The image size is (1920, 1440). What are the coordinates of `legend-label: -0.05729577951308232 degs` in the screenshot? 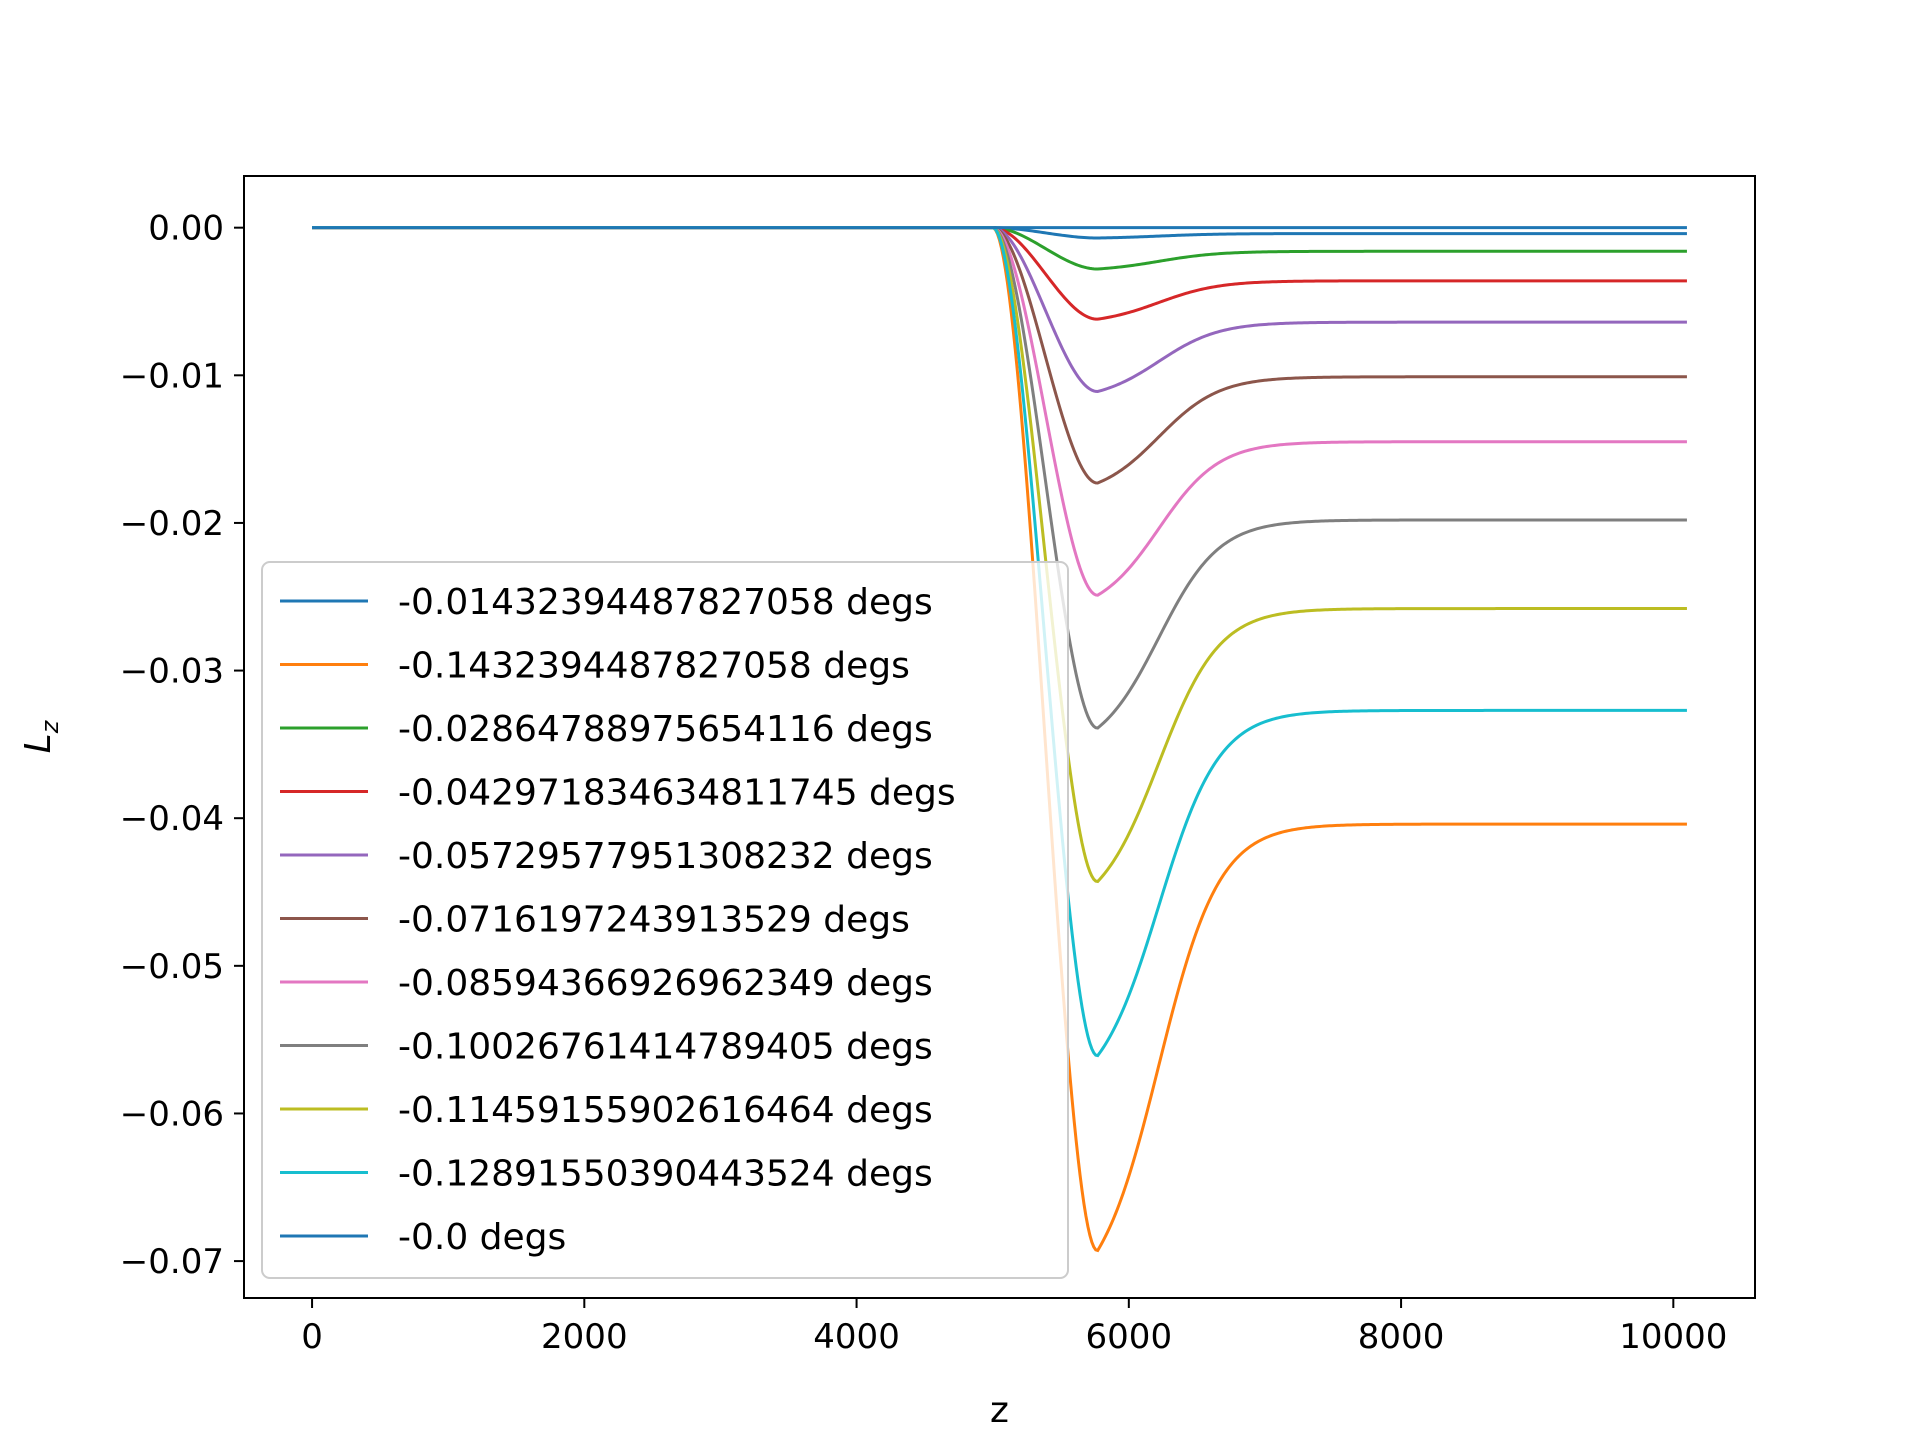 It's located at (665, 856).